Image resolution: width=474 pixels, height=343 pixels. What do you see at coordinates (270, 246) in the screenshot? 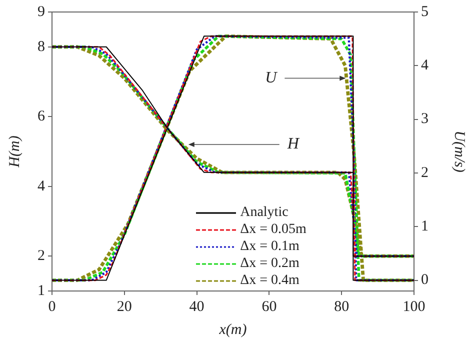
I see `legend-label: Δx = 0.1m` at bounding box center [270, 246].